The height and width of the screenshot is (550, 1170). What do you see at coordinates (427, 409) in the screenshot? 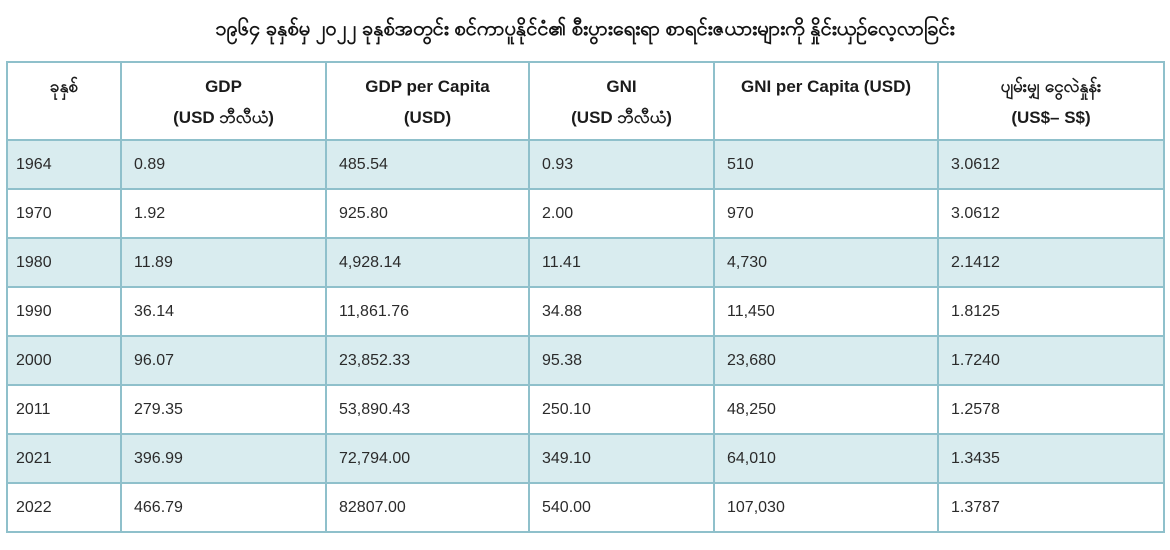
I see `value-cell: 53,890.43` at bounding box center [427, 409].